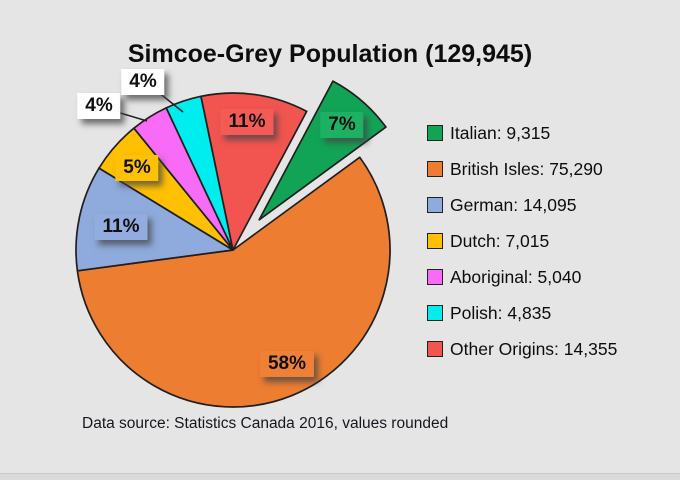  What do you see at coordinates (137, 168) in the screenshot?
I see `pie-label-dutch: 5%` at bounding box center [137, 168].